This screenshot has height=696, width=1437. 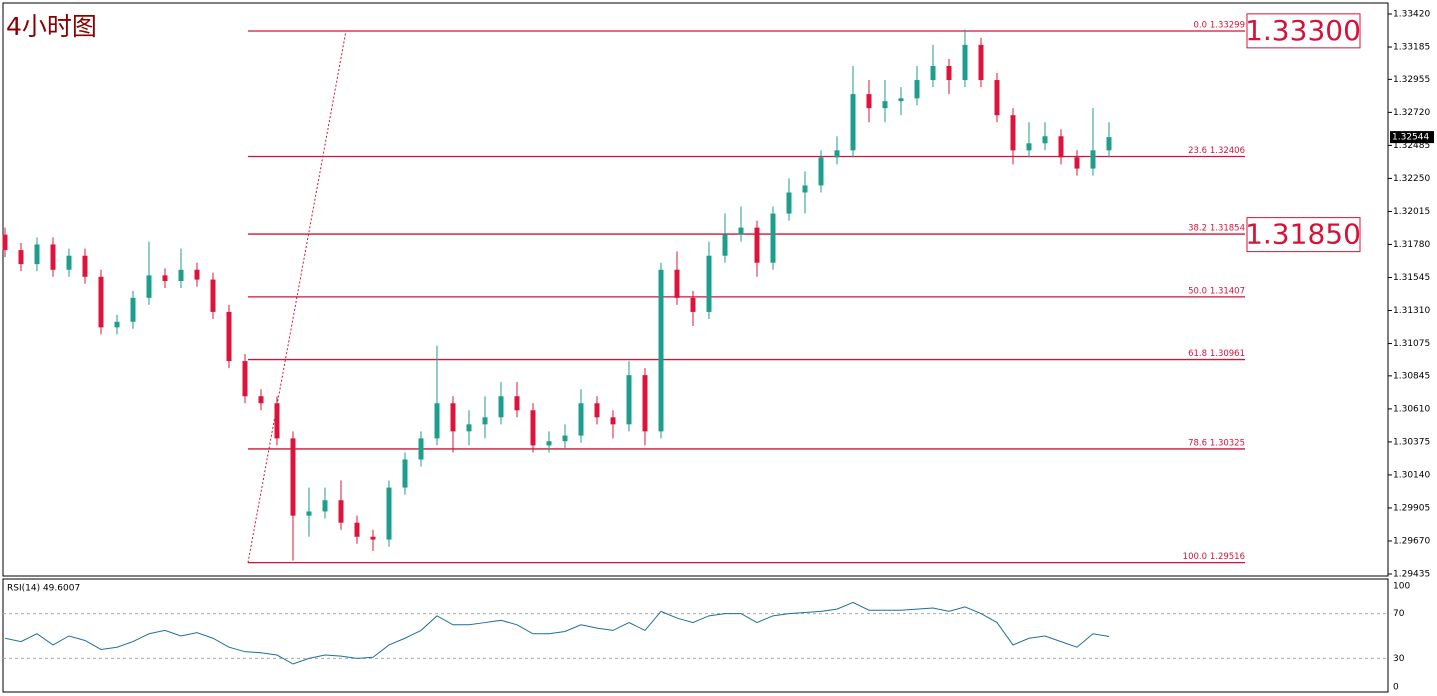 What do you see at coordinates (1401, 587) in the screenshot?
I see `rsi-tick-label: 100` at bounding box center [1401, 587].